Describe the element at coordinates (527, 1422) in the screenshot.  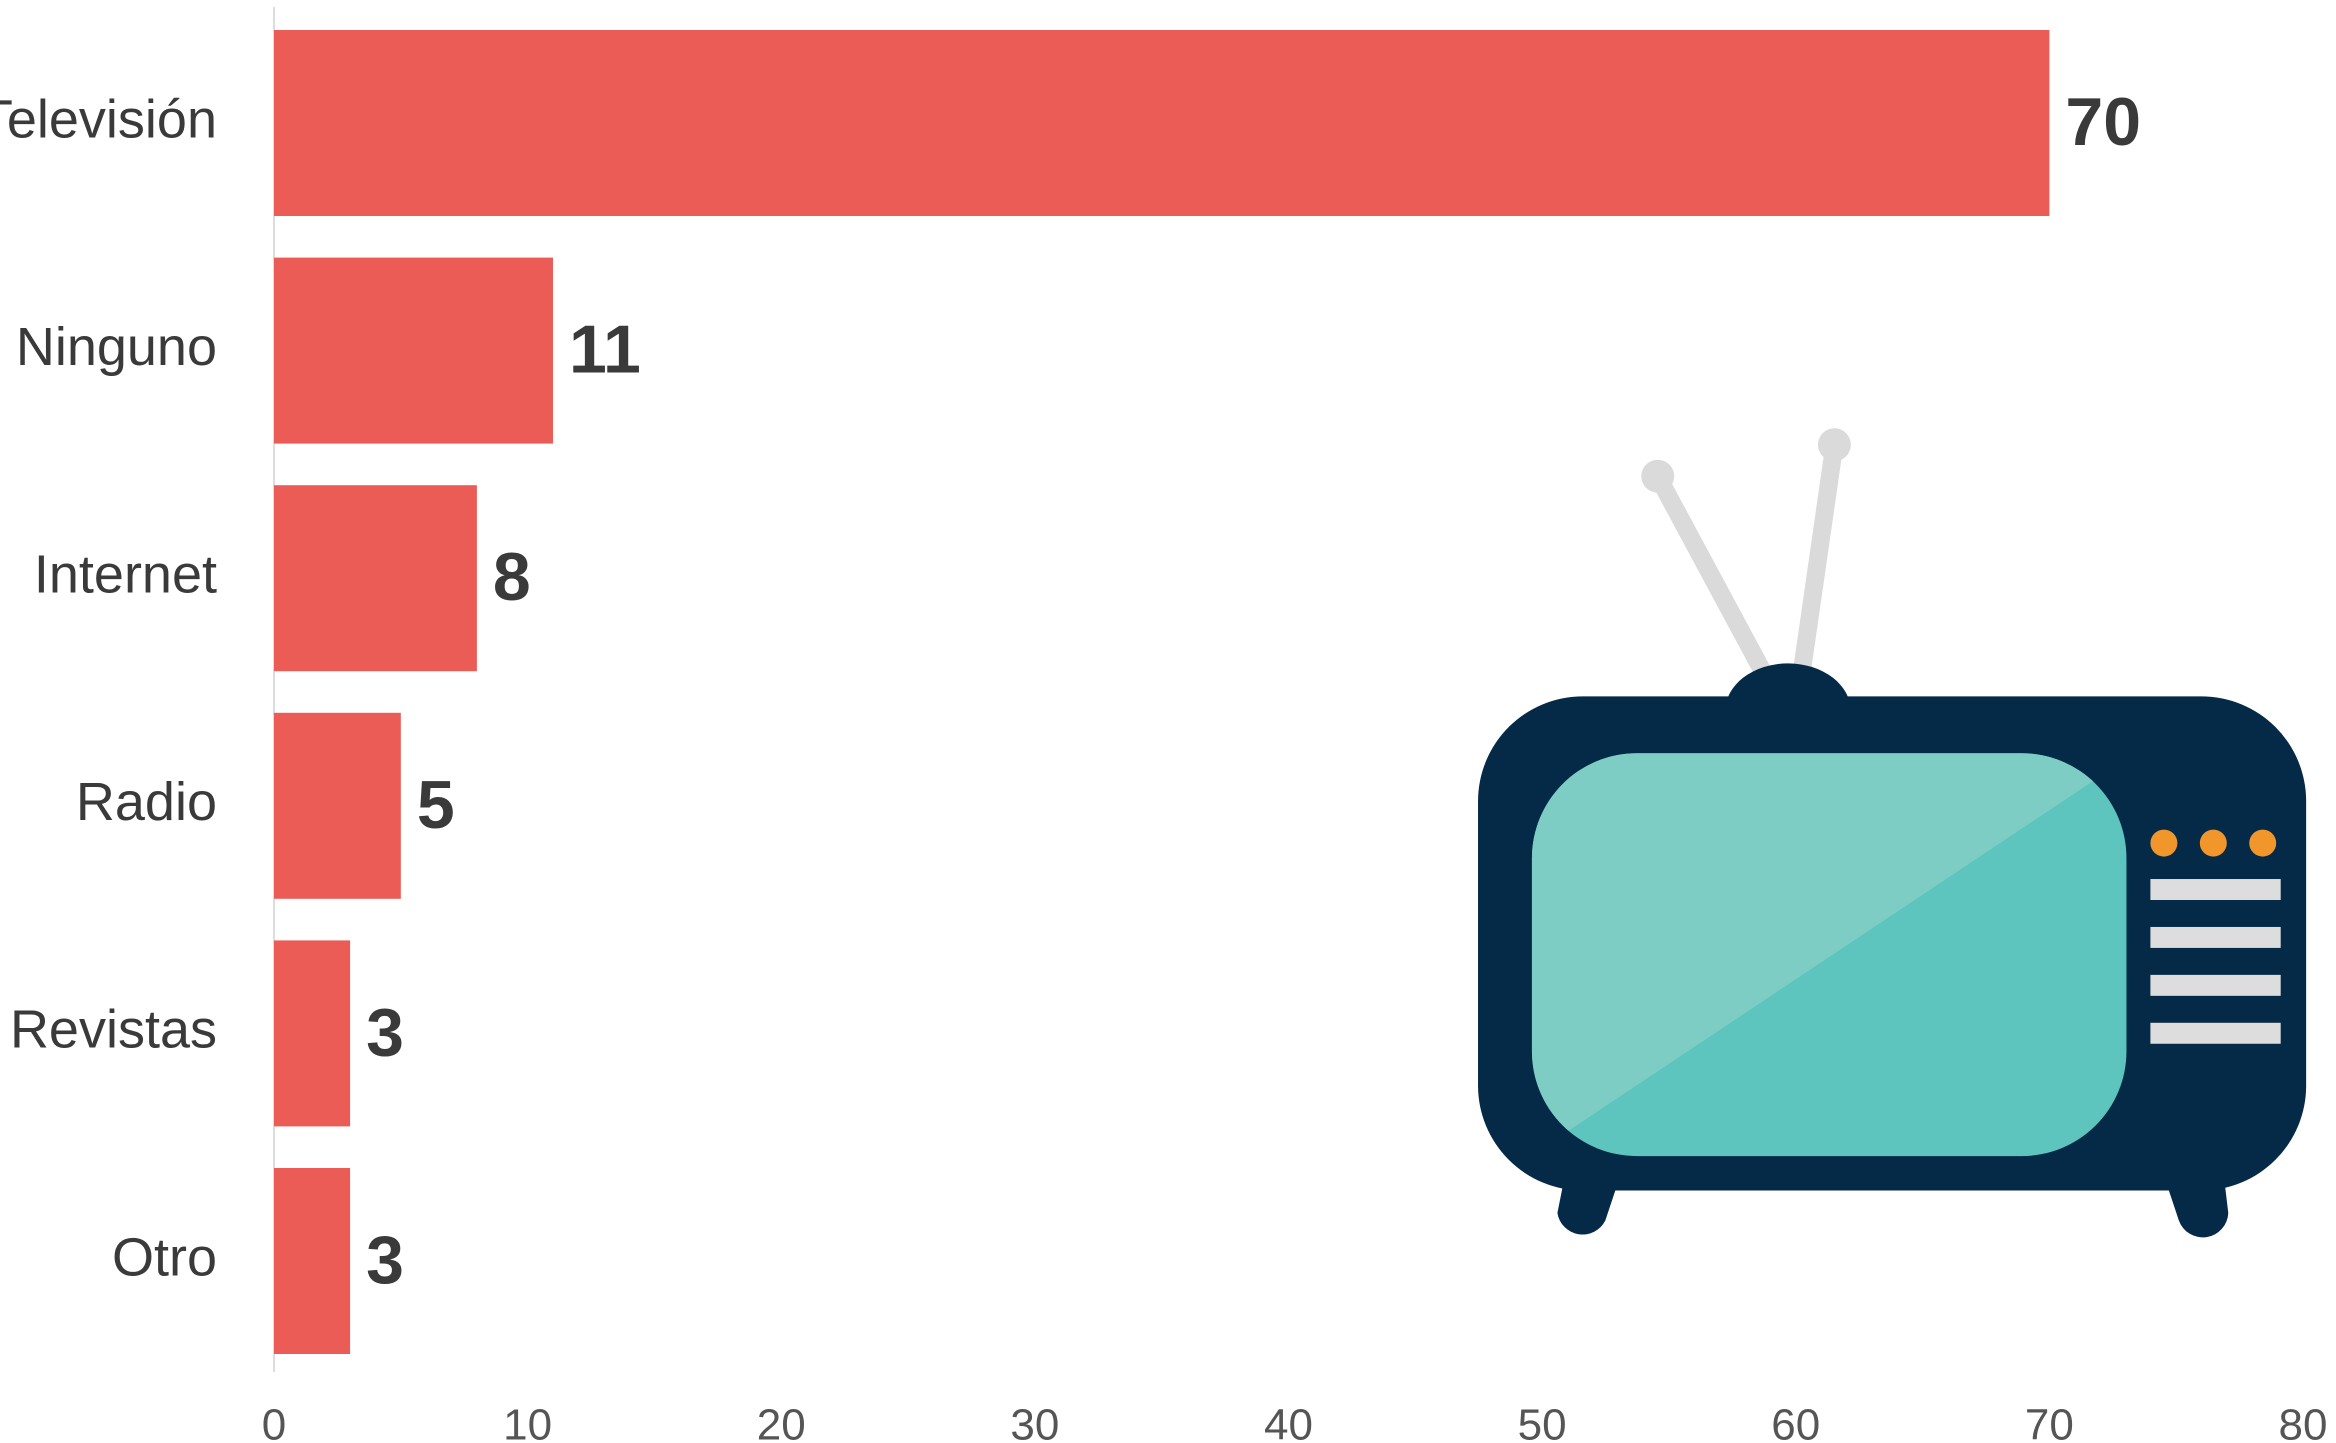
I see `x-tick-label: 10` at that location.